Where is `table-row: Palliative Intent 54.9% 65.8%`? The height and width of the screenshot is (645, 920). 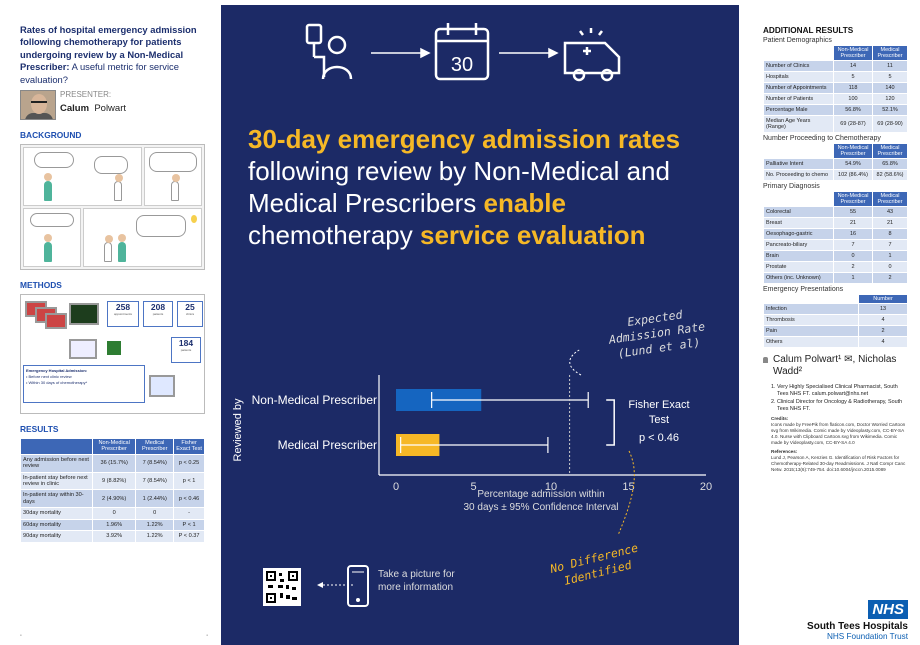 table-row: Palliative Intent 54.9% 65.8% is located at coordinates (835, 164).